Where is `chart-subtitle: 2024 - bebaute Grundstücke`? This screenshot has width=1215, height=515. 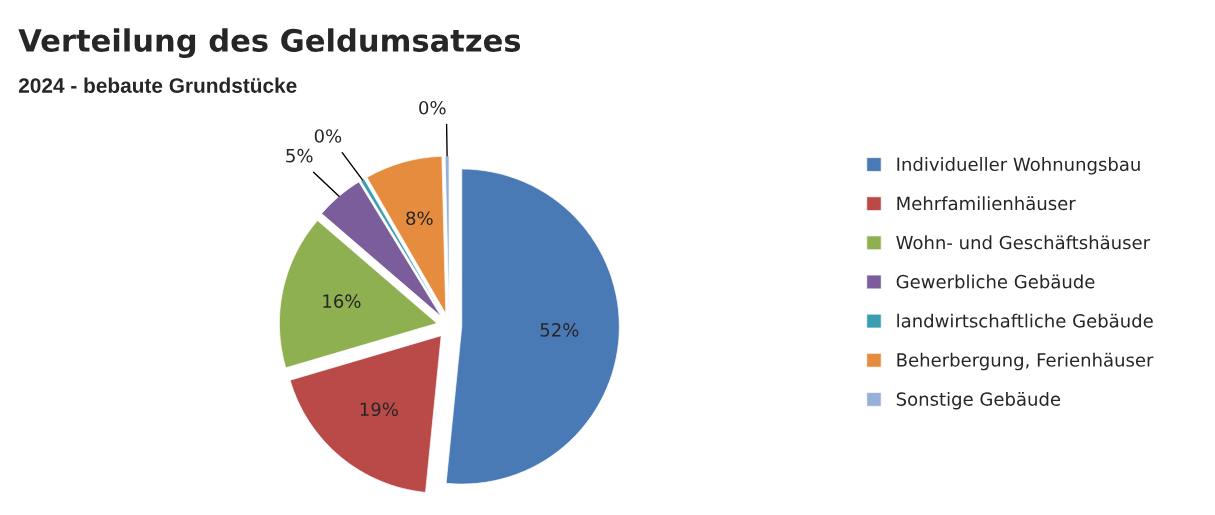
chart-subtitle: 2024 - bebaute Grundstücke is located at coordinates (157, 85).